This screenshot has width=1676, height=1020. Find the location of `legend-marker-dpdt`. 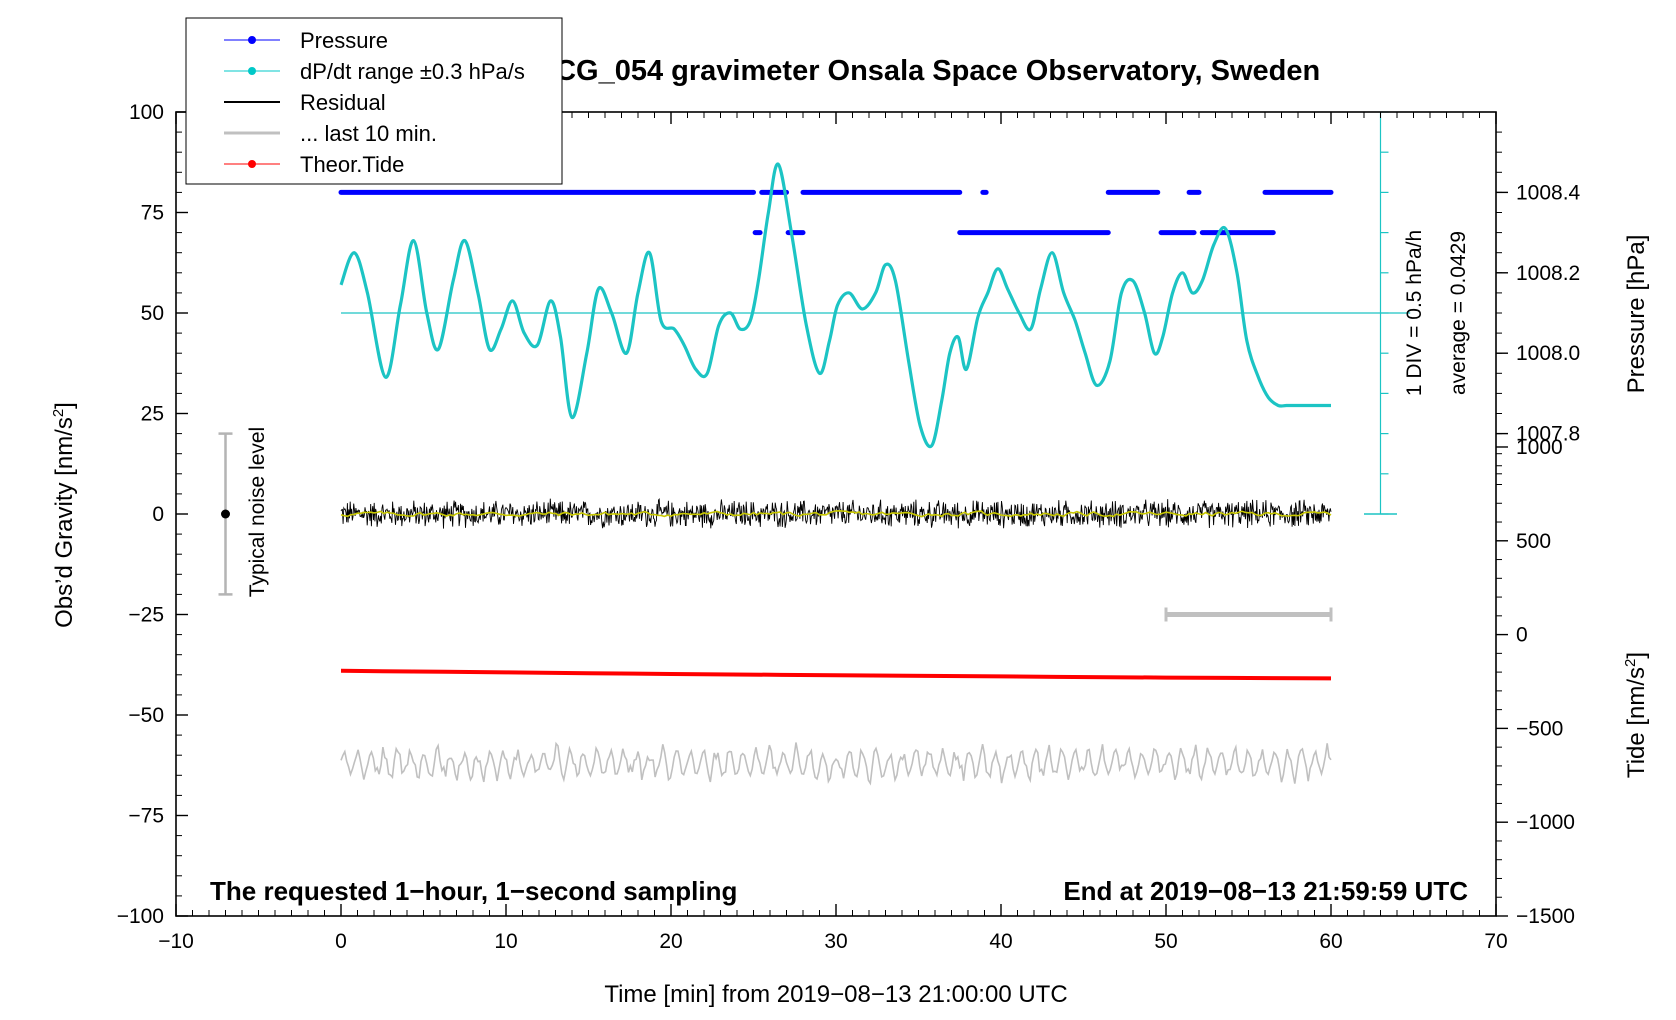

legend-marker-dpdt is located at coordinates (252, 71).